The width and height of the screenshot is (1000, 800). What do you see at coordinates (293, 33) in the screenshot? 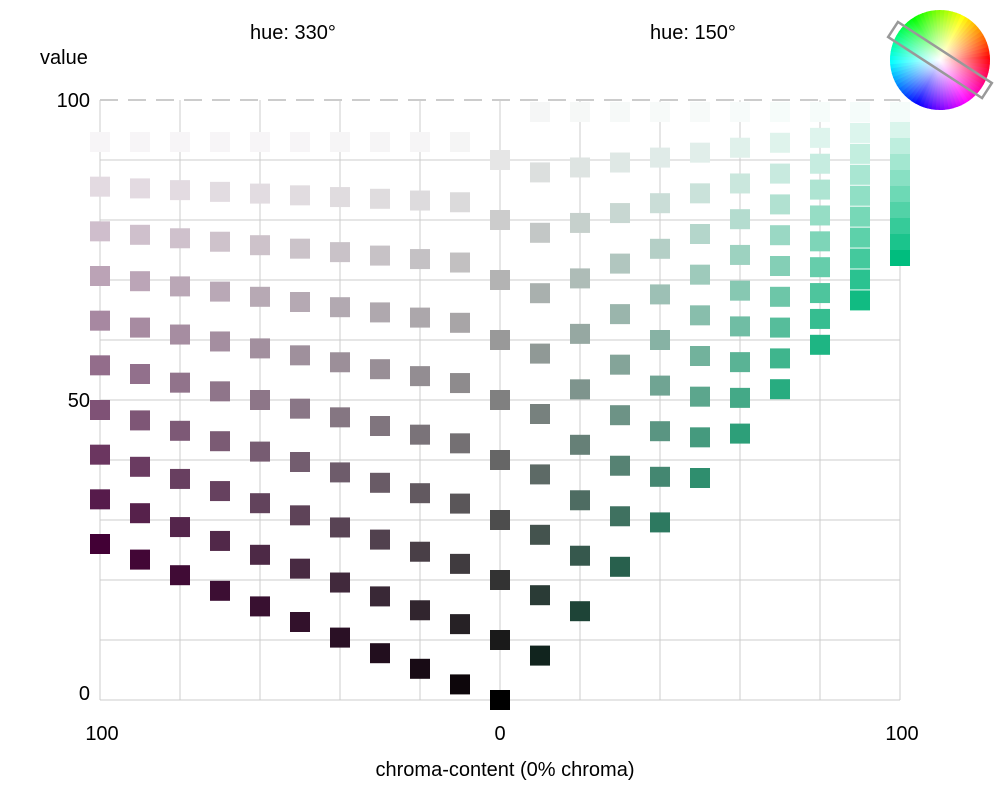
I see `hue-left-label: hue: 330°` at bounding box center [293, 33].